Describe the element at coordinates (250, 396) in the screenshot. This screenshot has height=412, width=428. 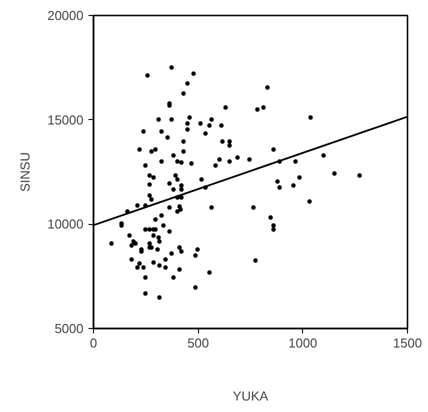
I see `x-axis-title: YUKA` at that location.